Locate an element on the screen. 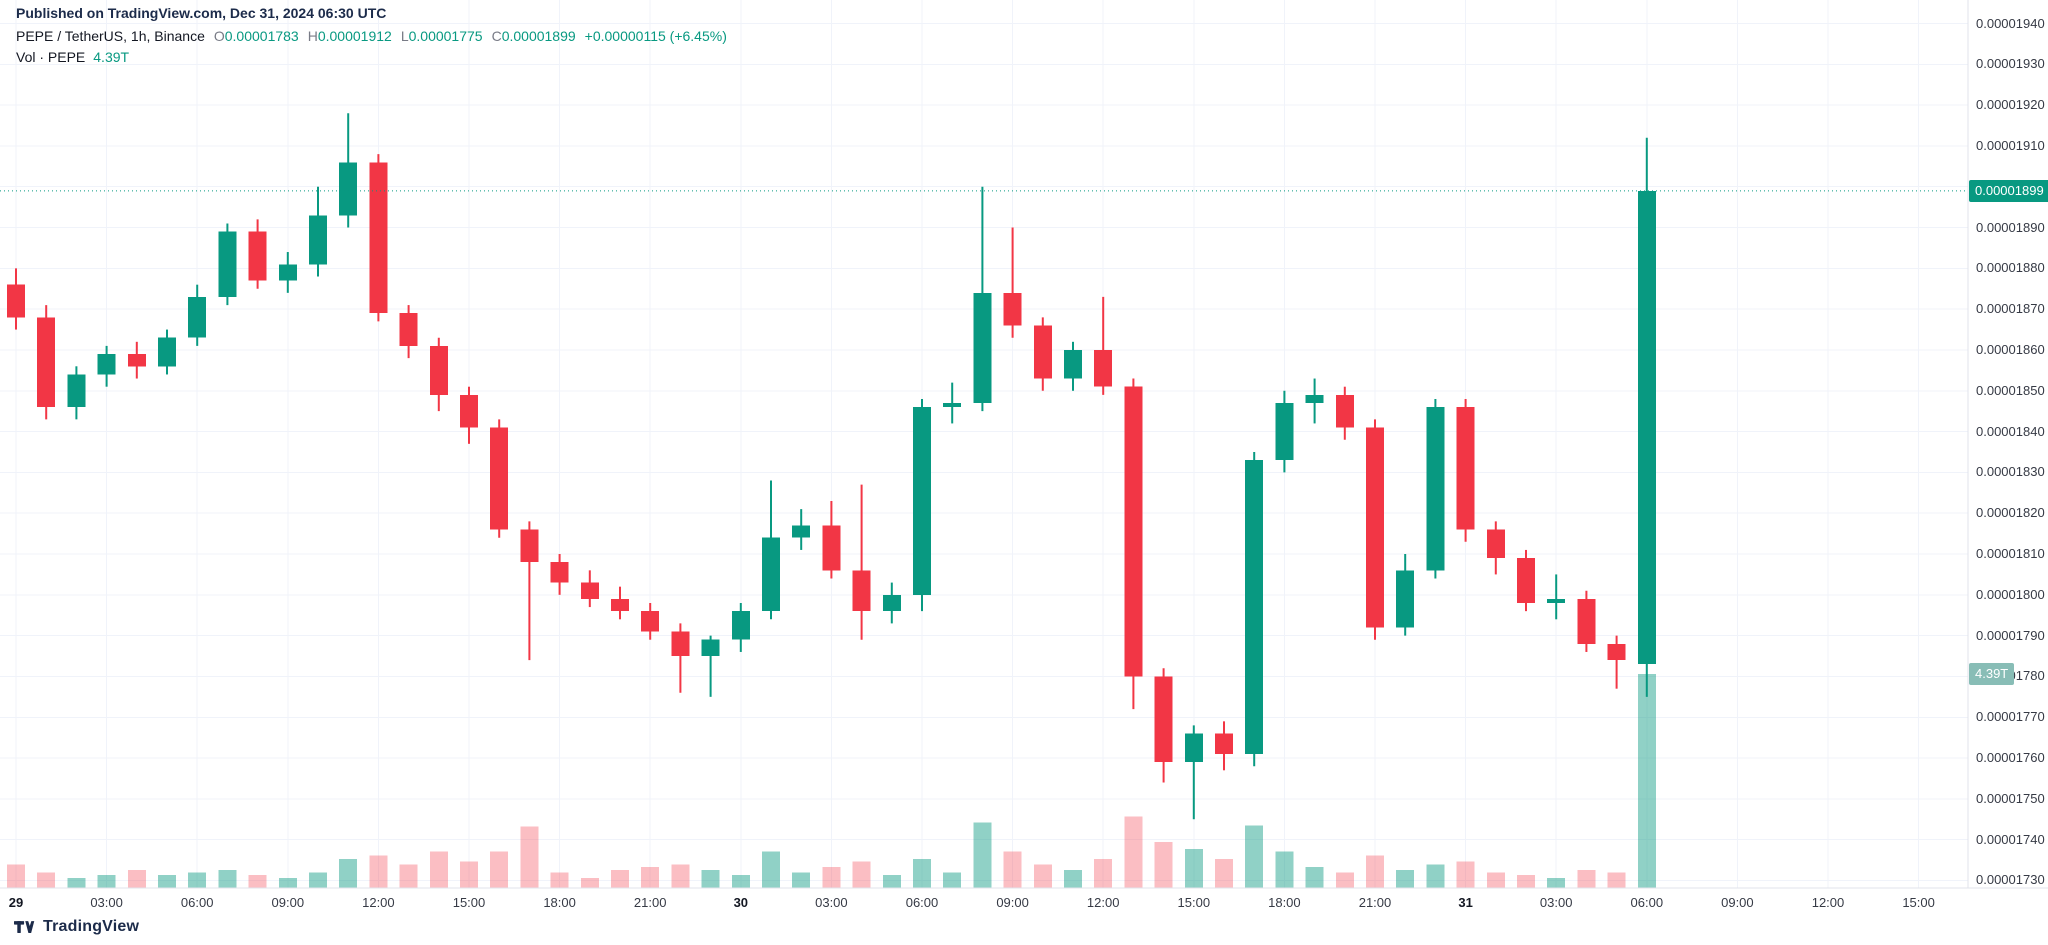  time-axis-label: 18:00 is located at coordinates (559, 902).